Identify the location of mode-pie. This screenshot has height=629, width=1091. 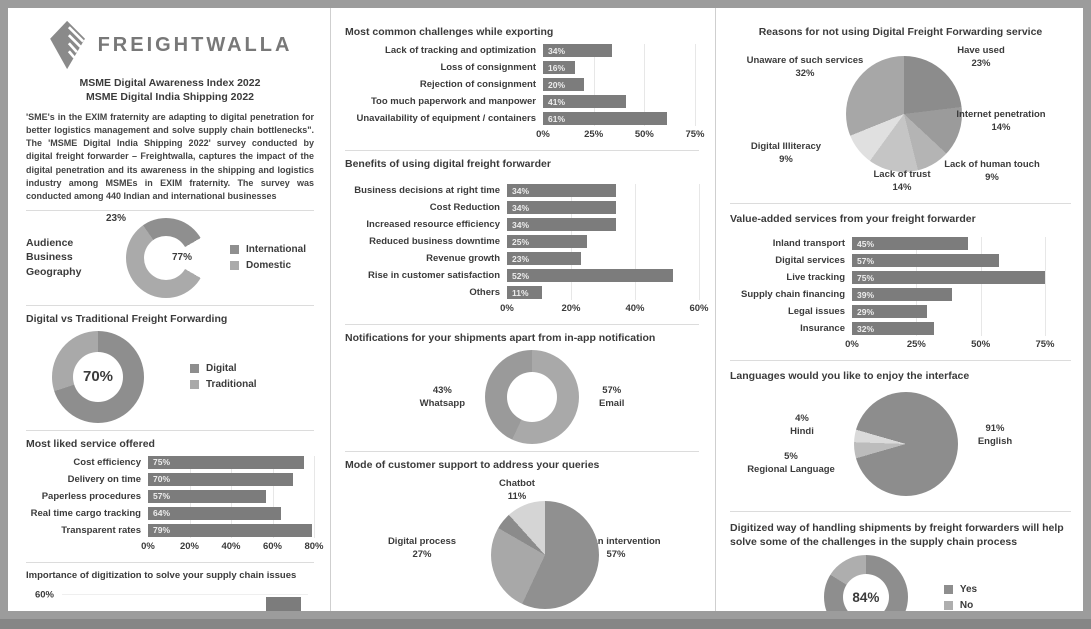
(545, 555).